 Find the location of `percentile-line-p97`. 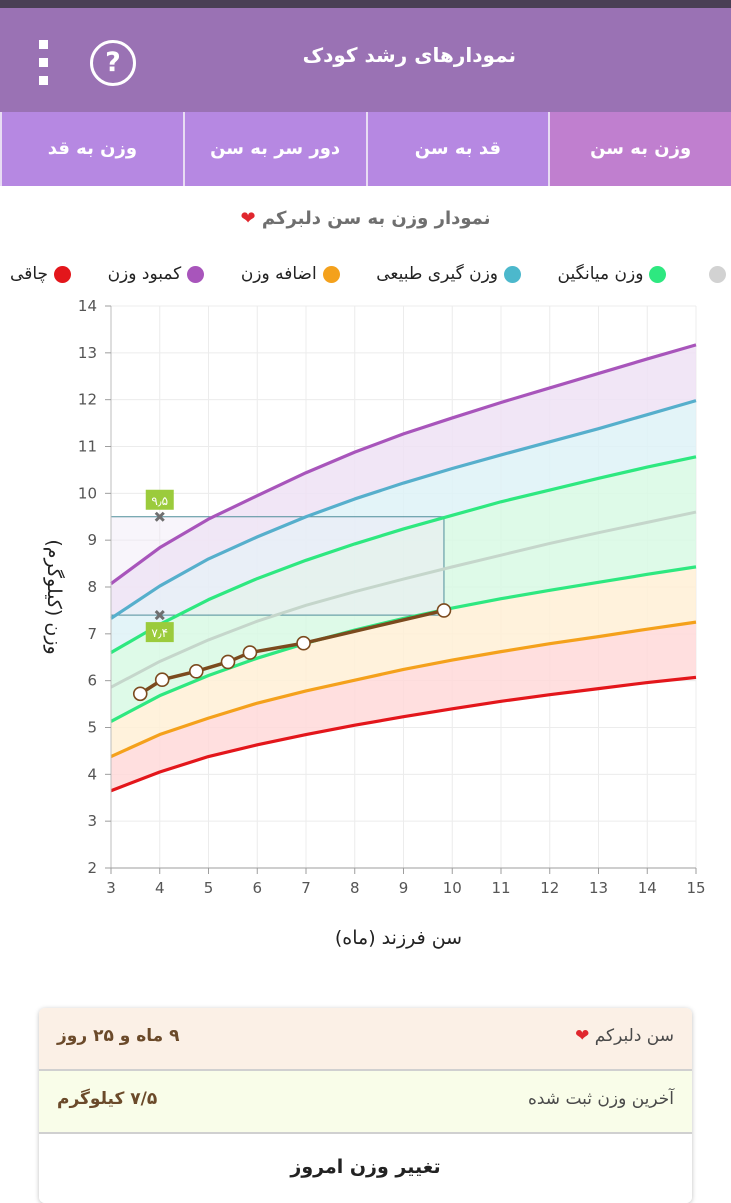

percentile-line-p97 is located at coordinates (403, 509).